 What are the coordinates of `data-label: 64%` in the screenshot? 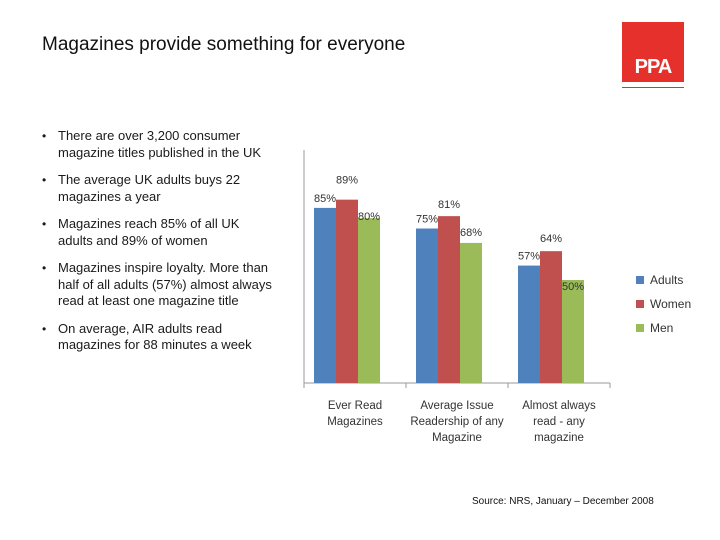 It's located at (551, 239).